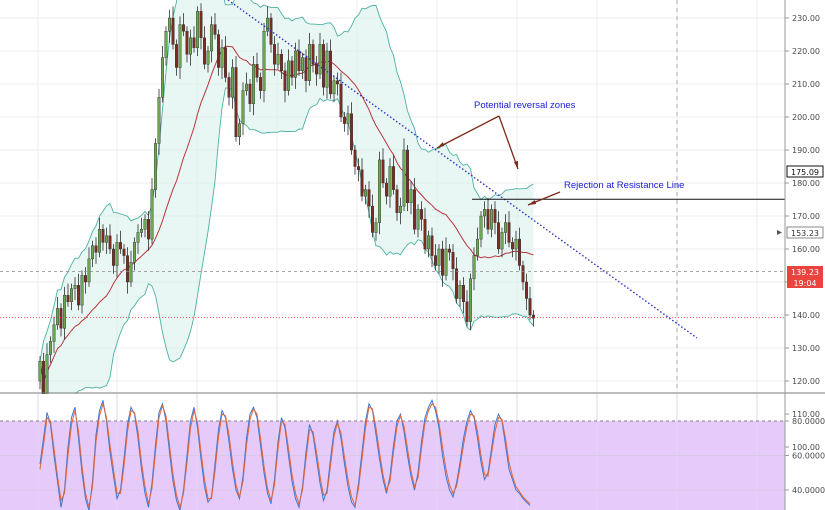  What do you see at coordinates (806, 150) in the screenshot?
I see `price-axis-tick-label: 190.00` at bounding box center [806, 150].